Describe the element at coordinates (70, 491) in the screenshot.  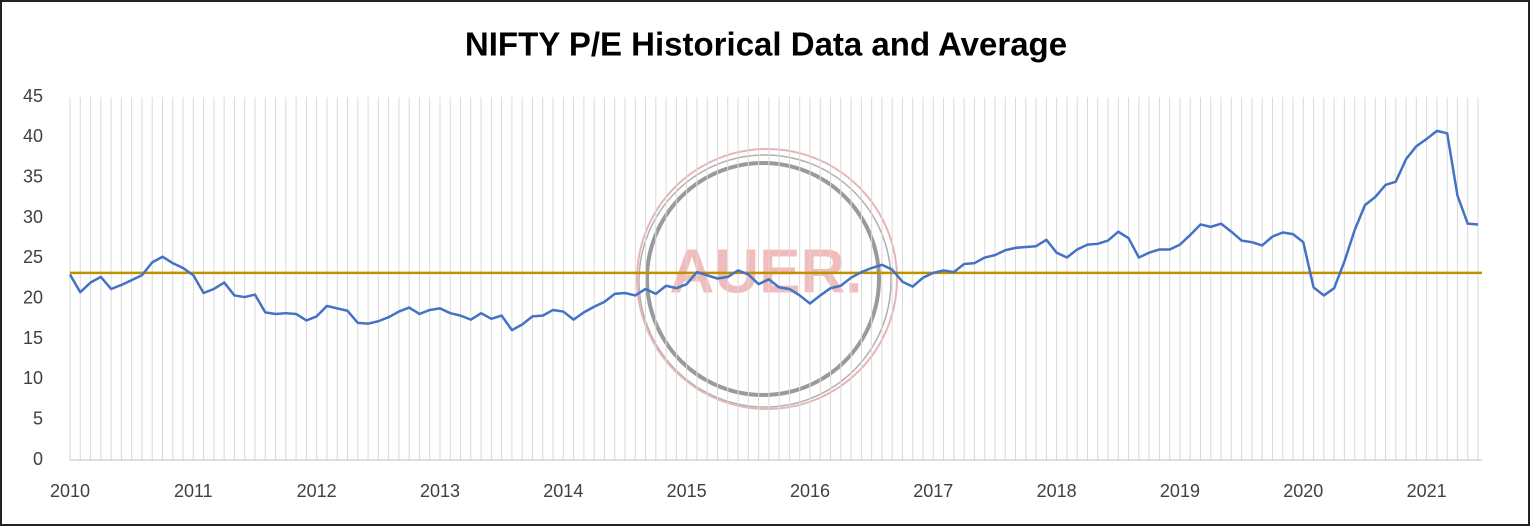
I see `x-tick-label: 2010` at that location.